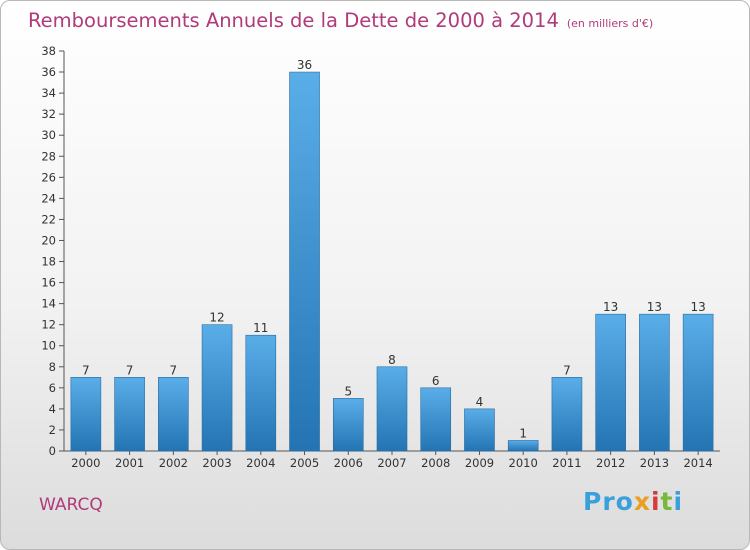  Describe the element at coordinates (48, 198) in the screenshot. I see `y-tick-label: 24` at that location.